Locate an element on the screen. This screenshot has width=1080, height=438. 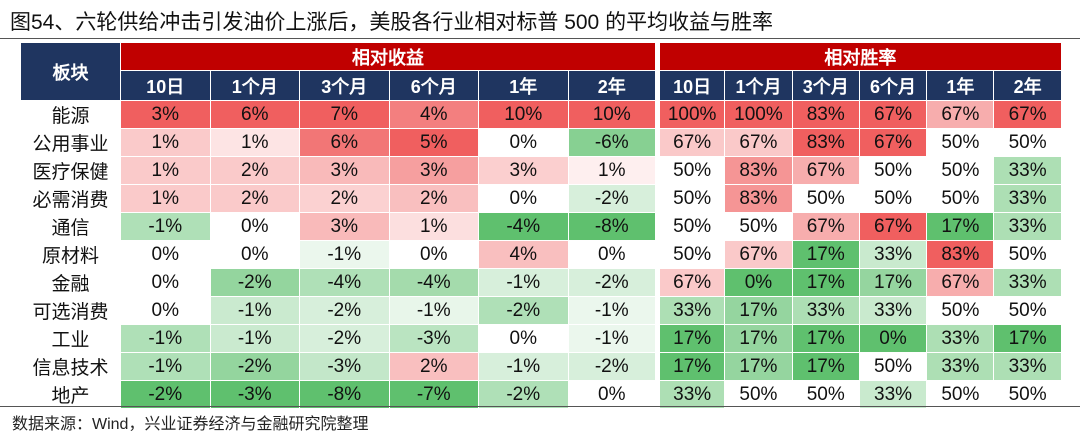
group-header: 相对胜率 is located at coordinates (858, 56).